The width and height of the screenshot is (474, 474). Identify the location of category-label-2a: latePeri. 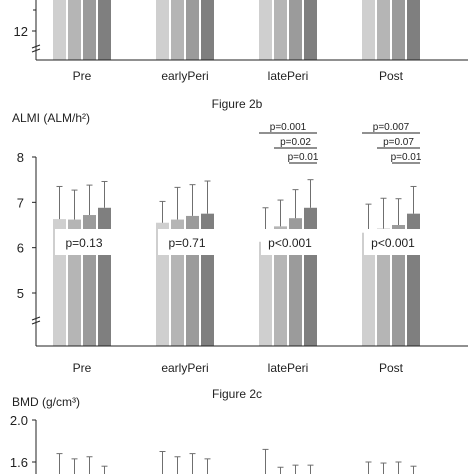
(288, 76).